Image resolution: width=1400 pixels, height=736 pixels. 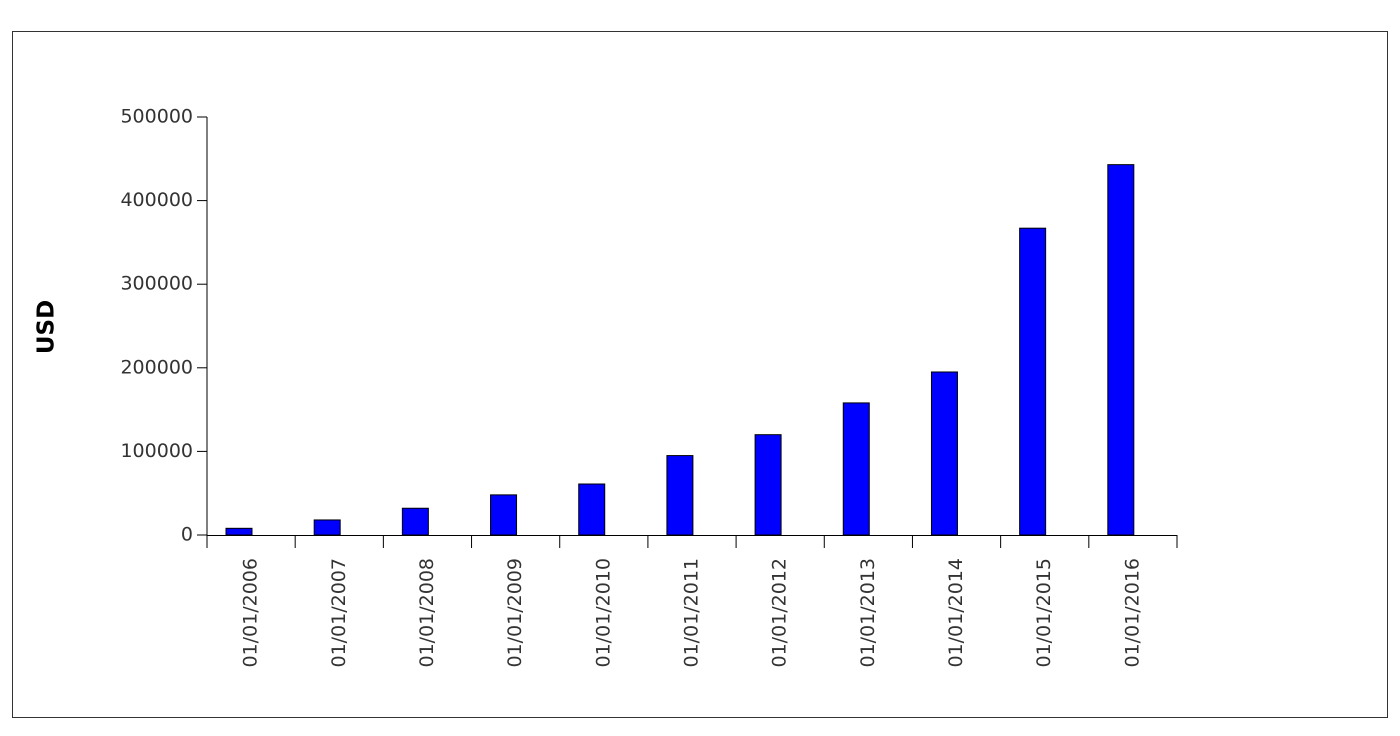 I want to click on y-tick-label: 400000, so click(x=156, y=200).